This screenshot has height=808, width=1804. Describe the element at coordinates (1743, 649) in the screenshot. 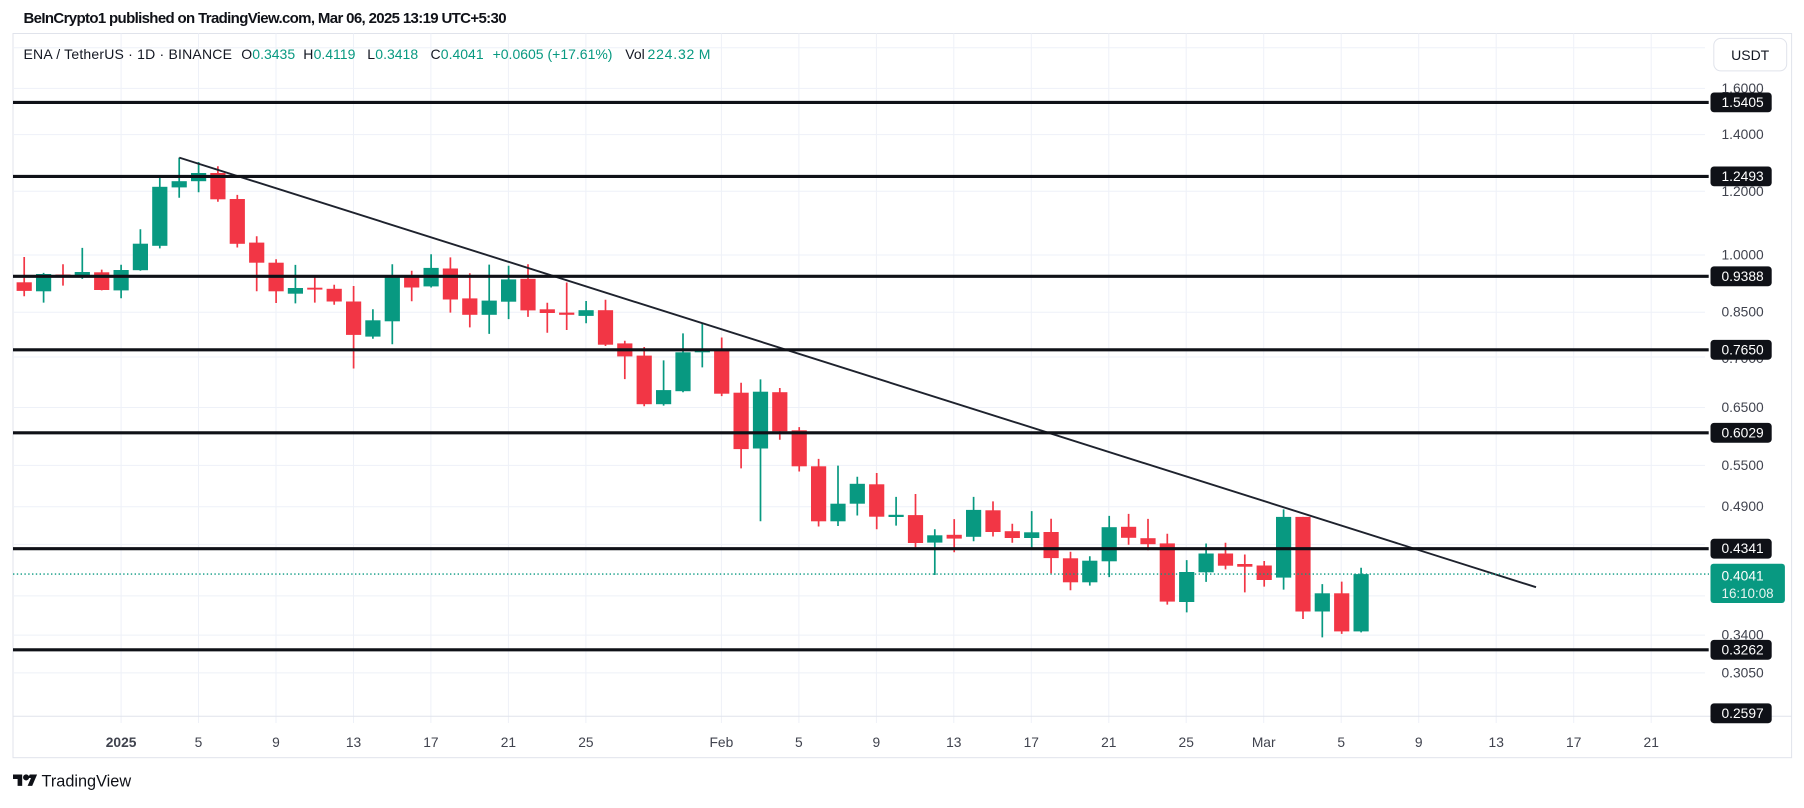

I see `svg-text: 0.3262` at that location.